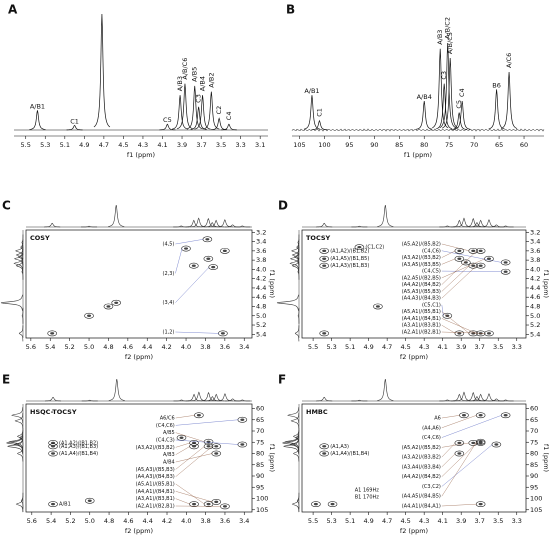 Image resolution: width=550 pixels, height=544 pixels. I want to click on peak-label: C5, so click(459, 104).